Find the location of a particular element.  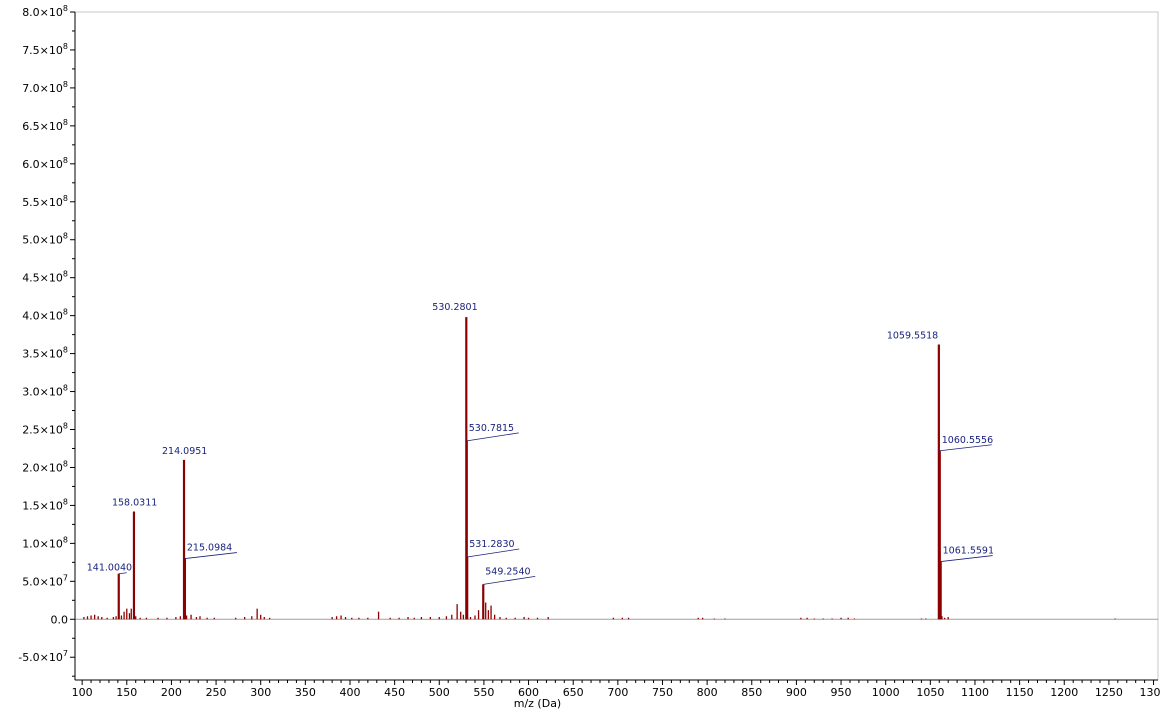

x-tick-label: 600 is located at coordinates (528, 692).